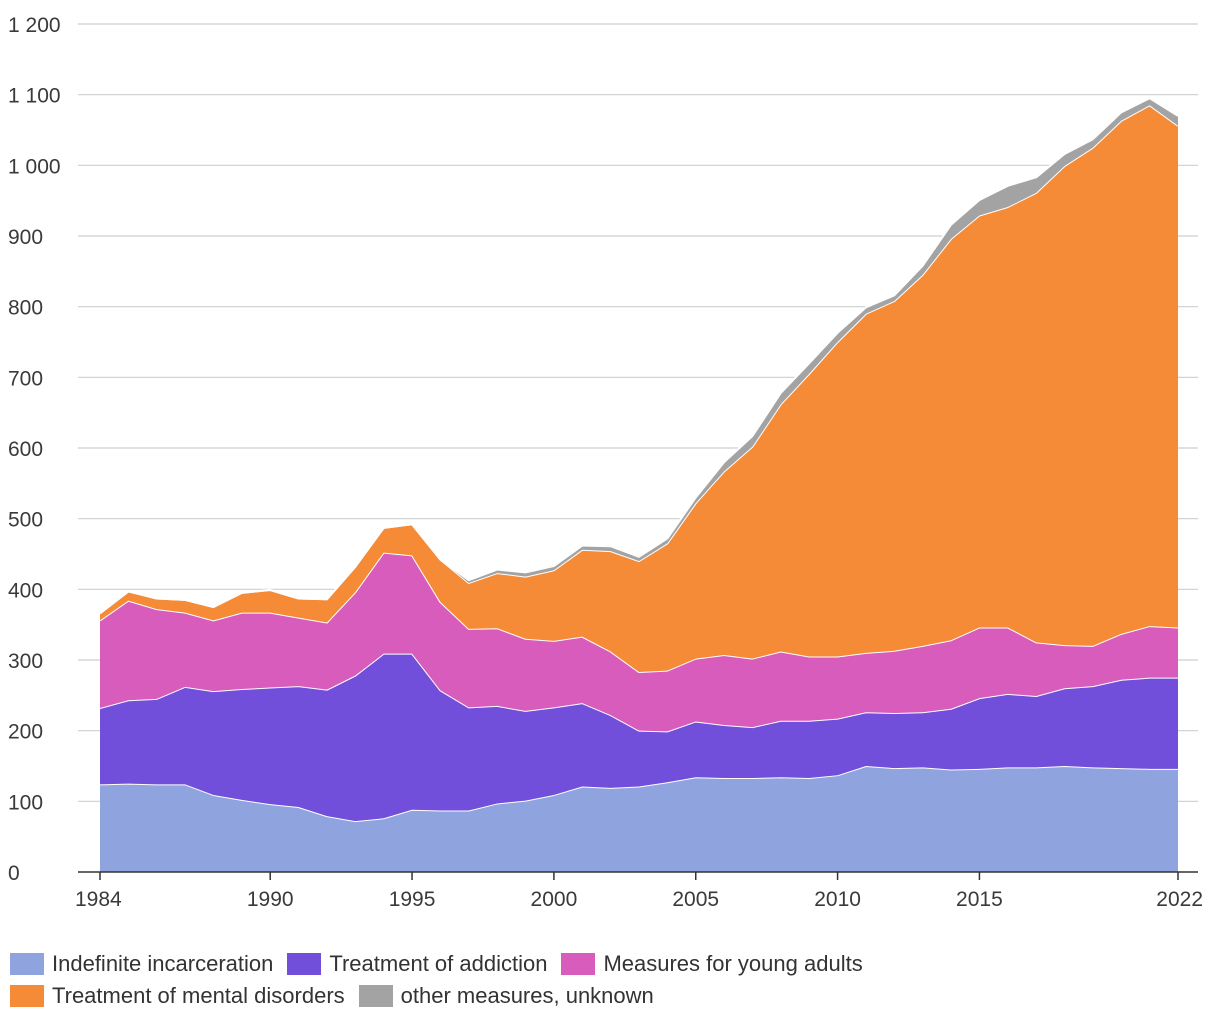 This screenshot has height=1020, width=1220. What do you see at coordinates (979, 899) in the screenshot?
I see `x-tick-label: 2015` at bounding box center [979, 899].